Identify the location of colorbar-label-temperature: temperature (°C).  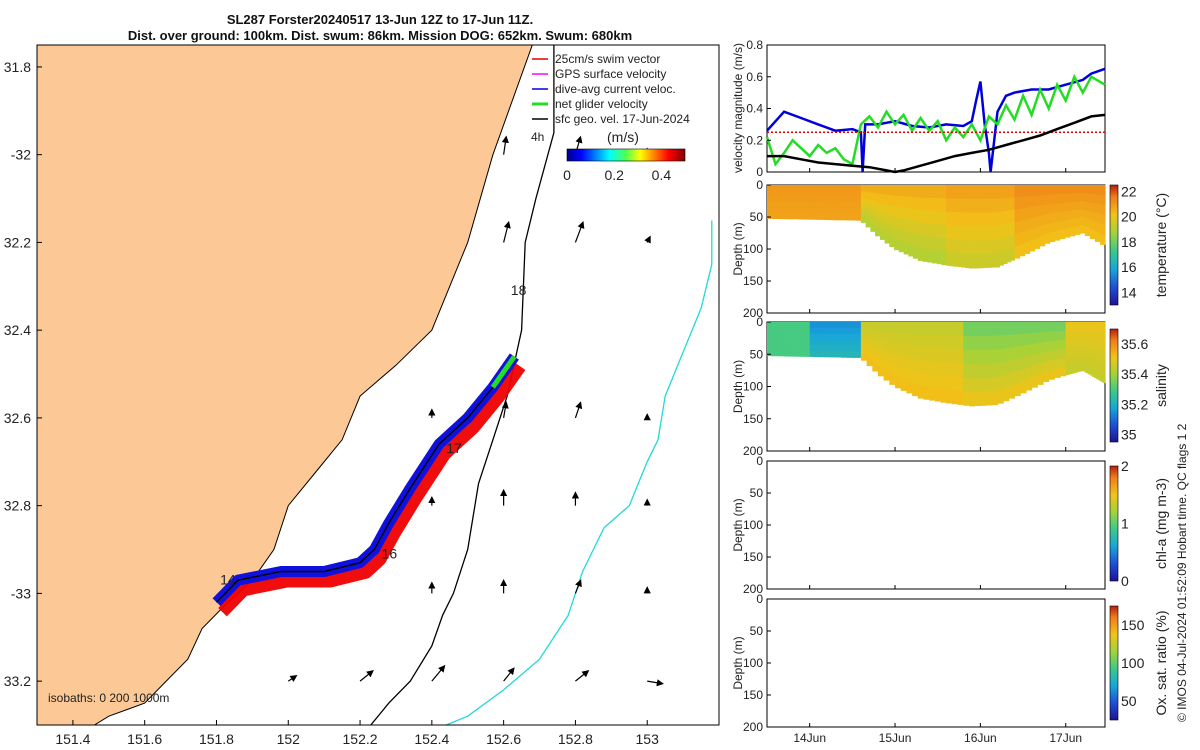
(1161, 245).